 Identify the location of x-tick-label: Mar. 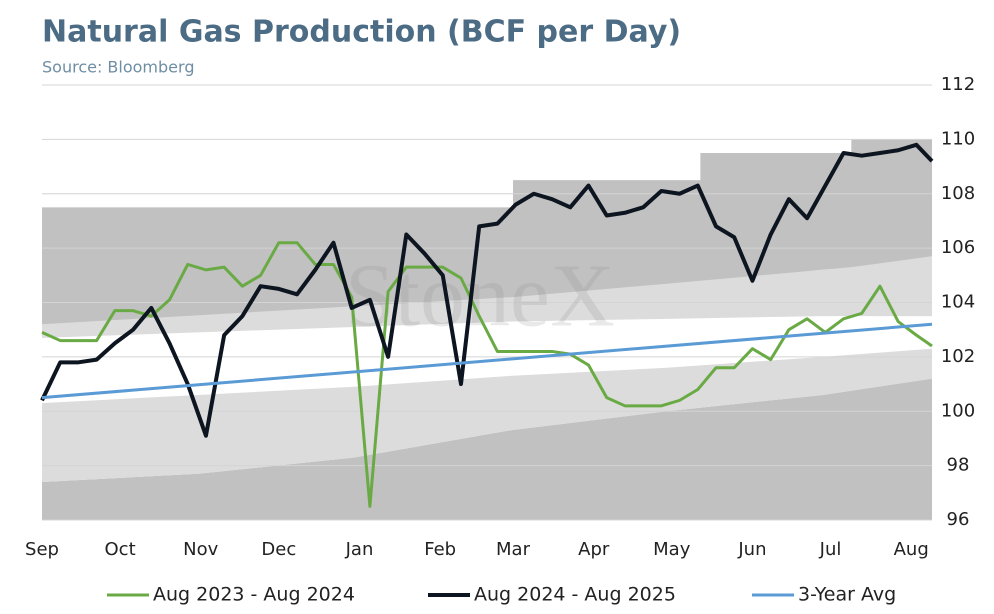
(513, 549).